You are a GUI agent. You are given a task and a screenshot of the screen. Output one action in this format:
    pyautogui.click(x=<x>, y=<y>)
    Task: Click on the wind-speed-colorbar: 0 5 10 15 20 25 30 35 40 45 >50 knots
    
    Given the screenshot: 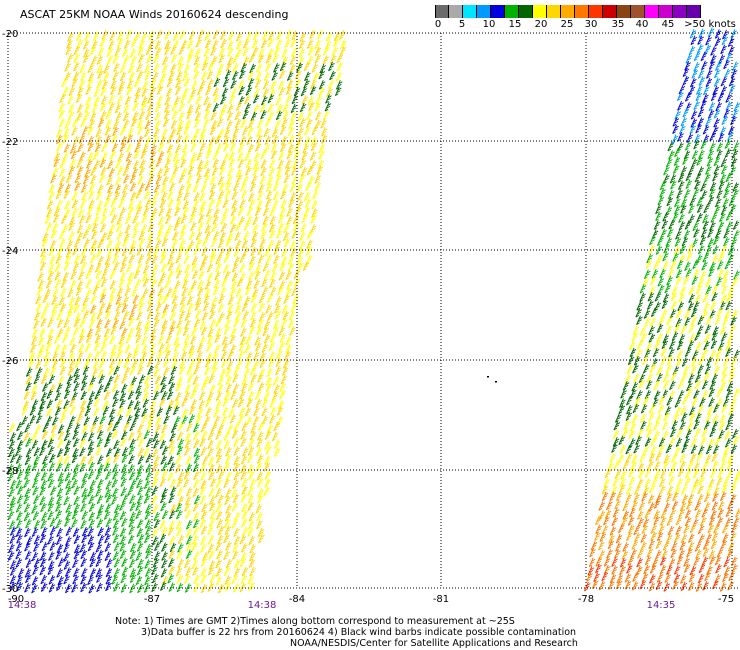 What is the action you would take?
    pyautogui.click(x=585, y=18)
    